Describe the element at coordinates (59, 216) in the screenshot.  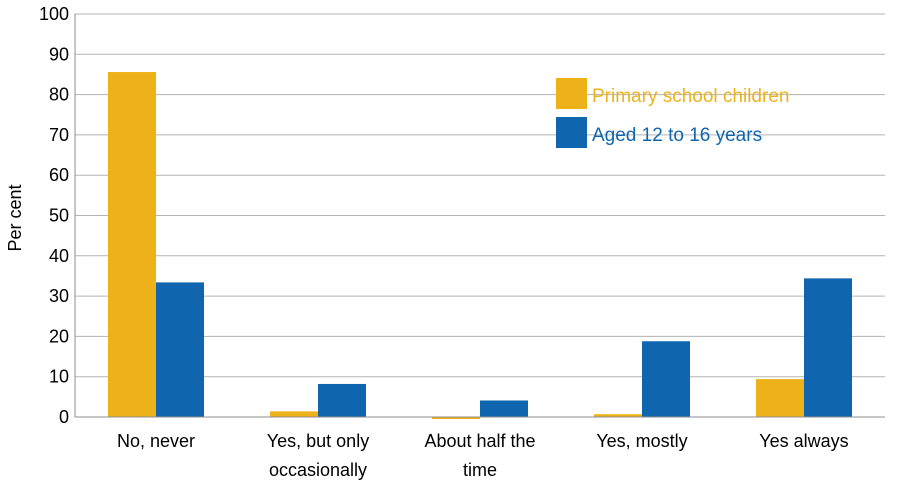
I see `y-tick-label: 50` at that location.